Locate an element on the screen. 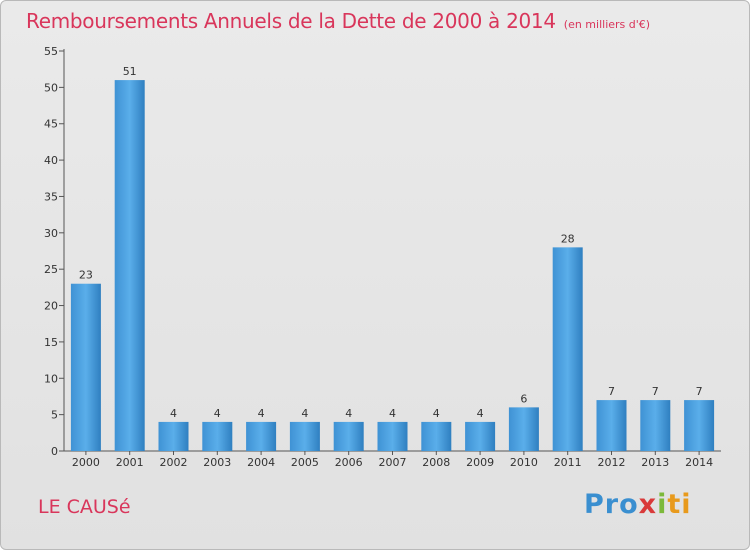  y-tick-label: 55 is located at coordinates (51, 51).